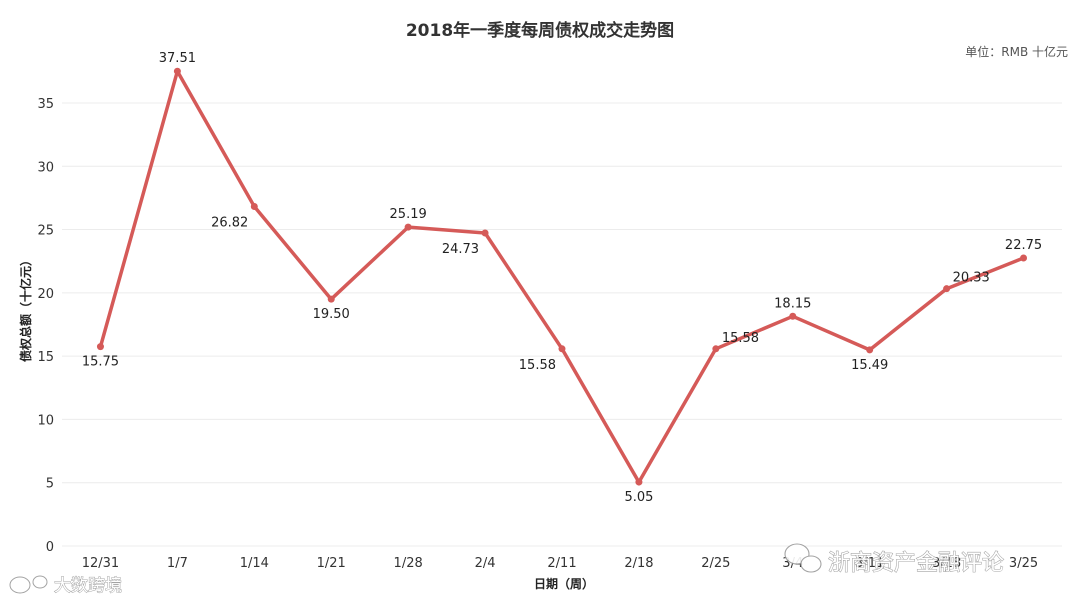  Describe the element at coordinates (715, 563) in the screenshot. I see `x-tick-label: 2/25` at that location.